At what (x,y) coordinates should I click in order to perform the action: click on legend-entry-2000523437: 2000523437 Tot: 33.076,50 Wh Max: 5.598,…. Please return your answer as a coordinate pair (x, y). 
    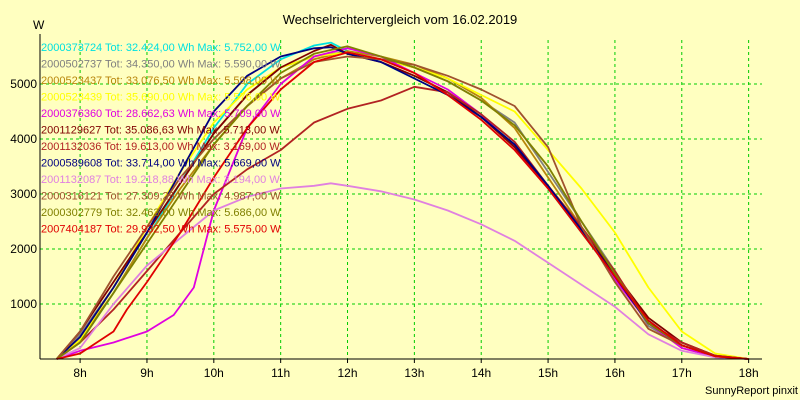
    Looking at the image, I should click on (161, 81).